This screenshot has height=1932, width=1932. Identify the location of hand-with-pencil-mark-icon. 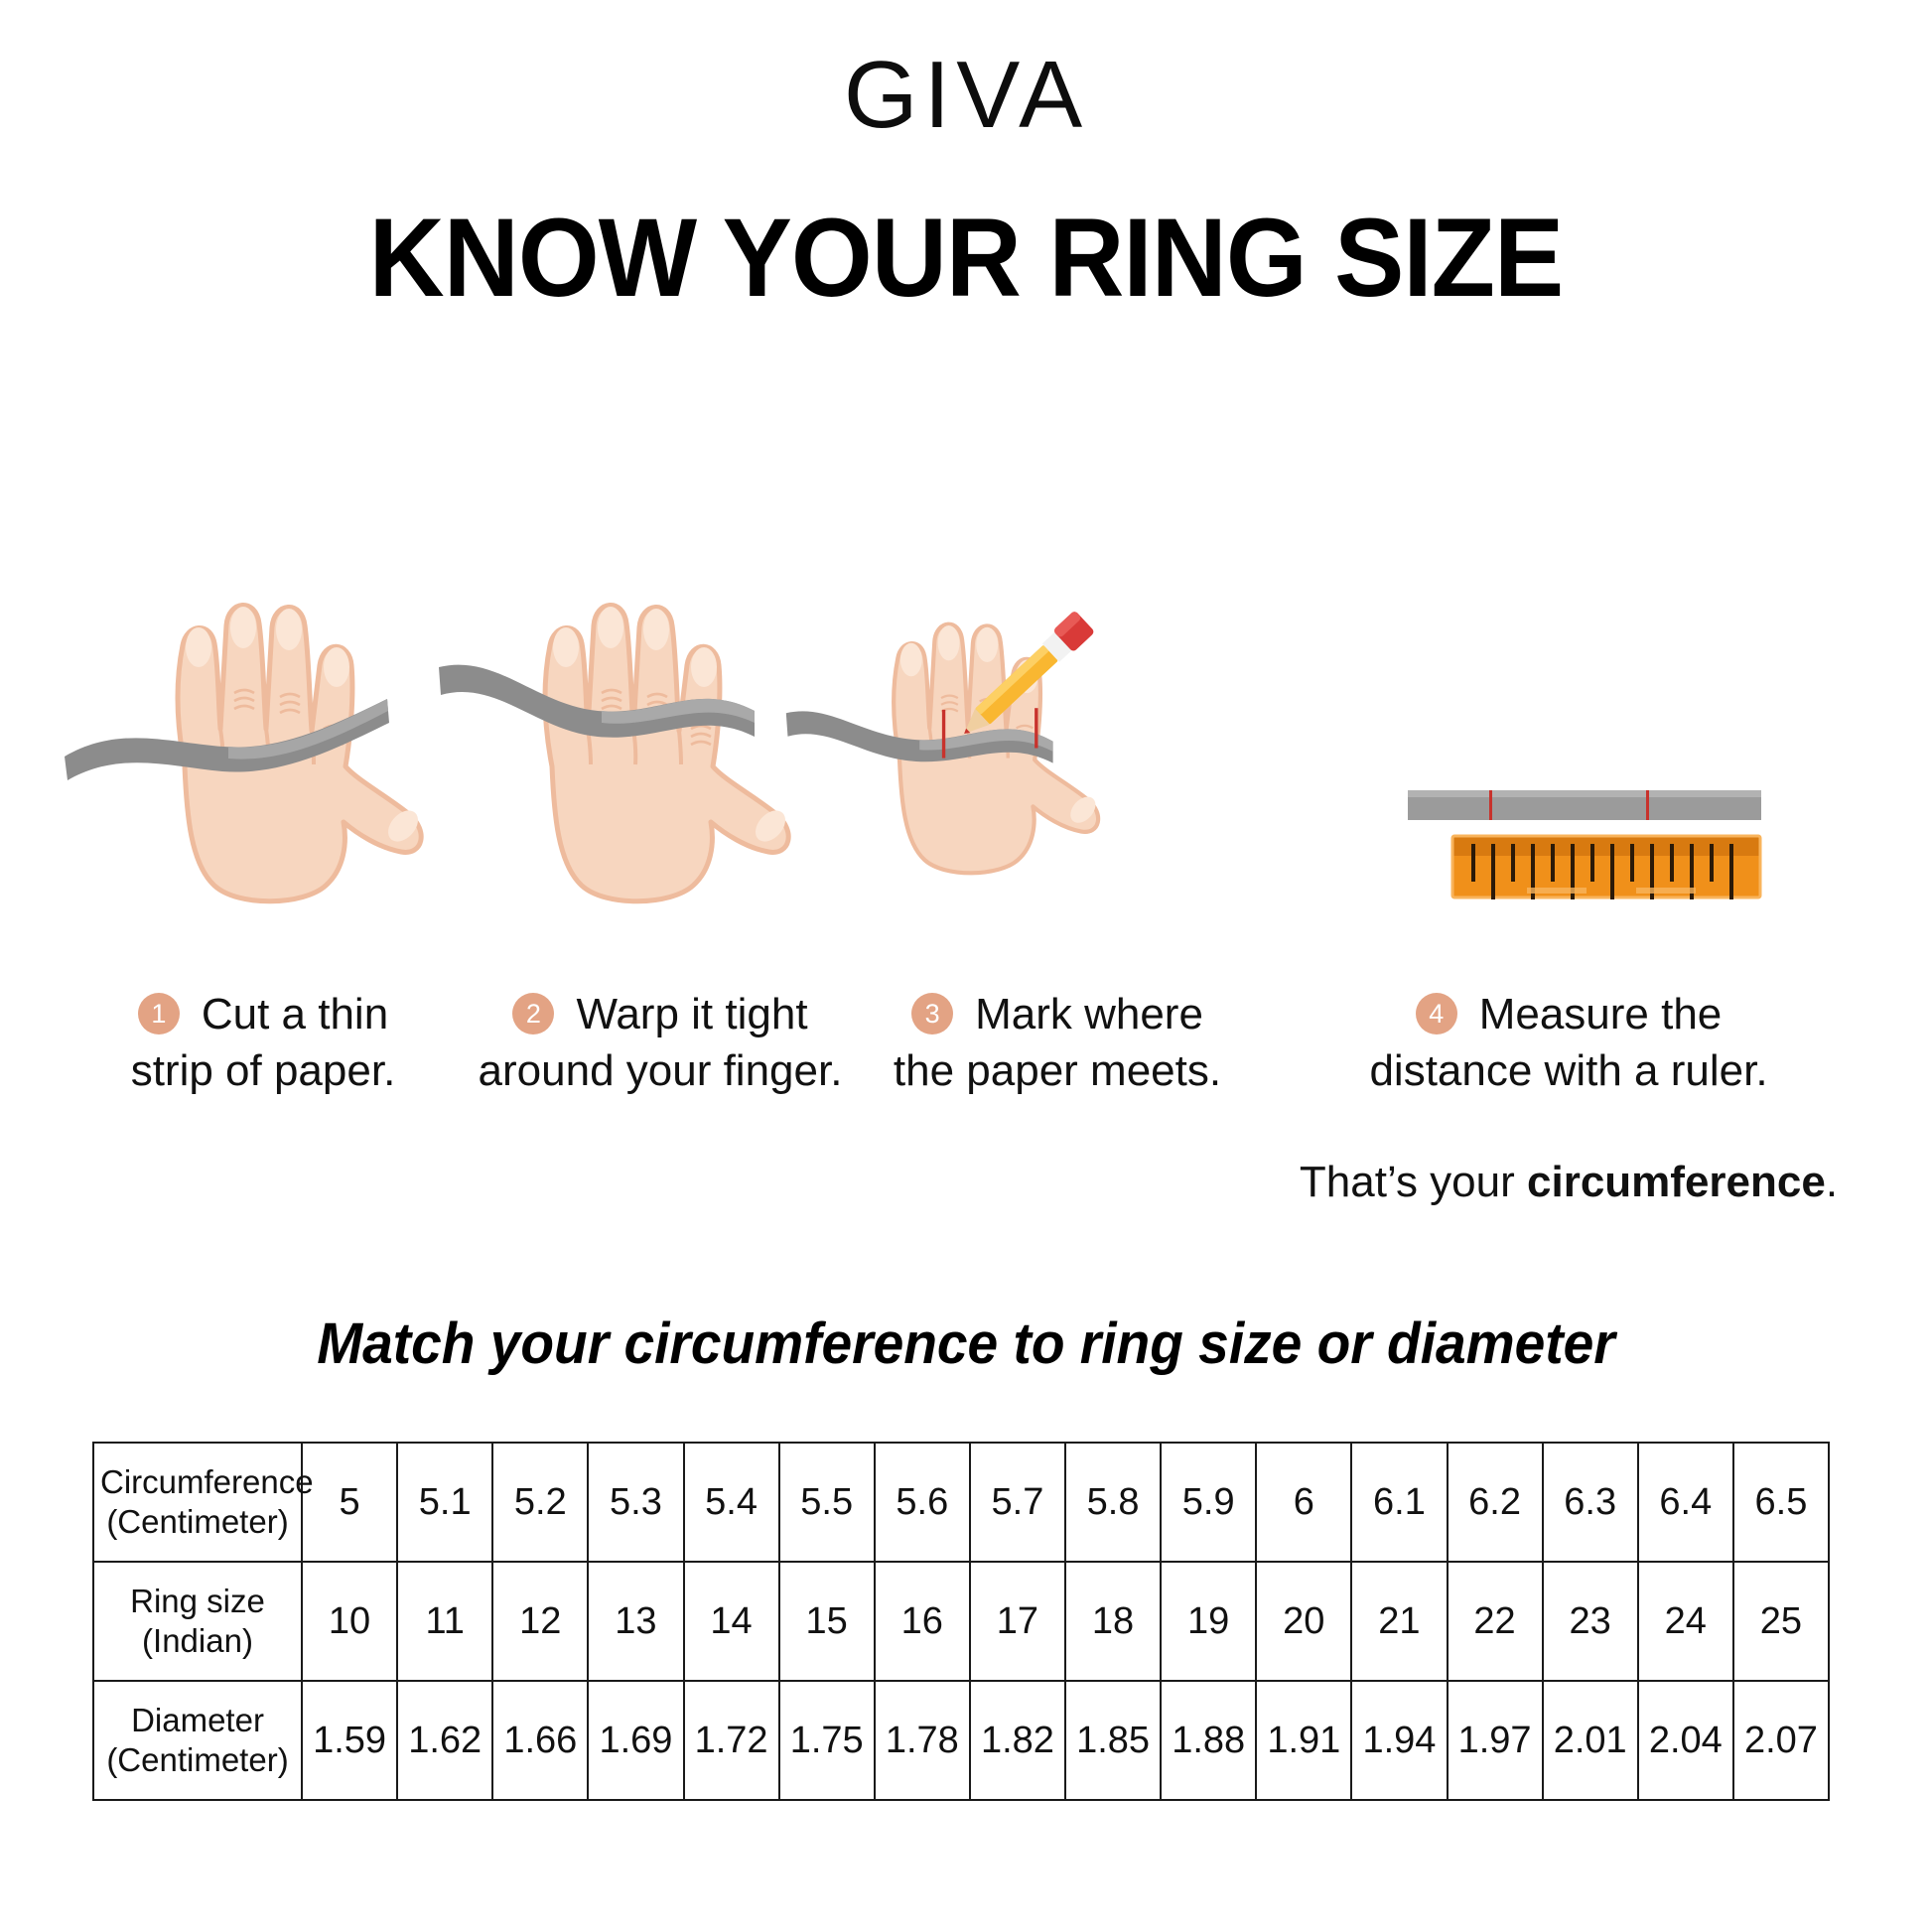
(978, 724).